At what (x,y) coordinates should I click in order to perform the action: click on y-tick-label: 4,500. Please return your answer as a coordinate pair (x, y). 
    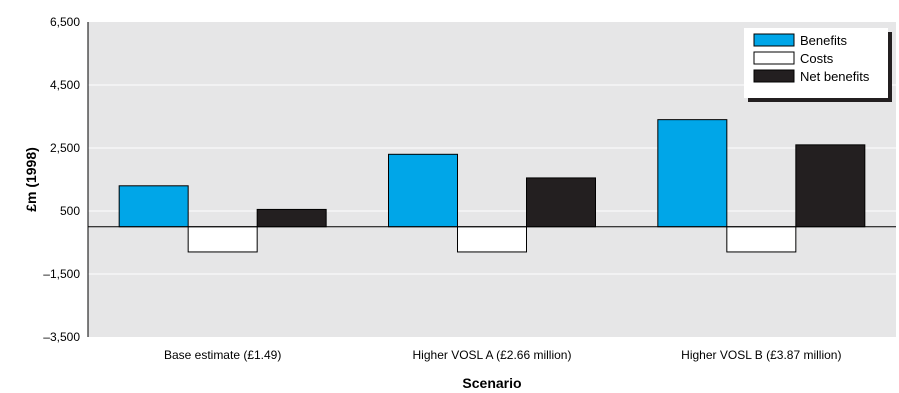
    Looking at the image, I should click on (65, 85).